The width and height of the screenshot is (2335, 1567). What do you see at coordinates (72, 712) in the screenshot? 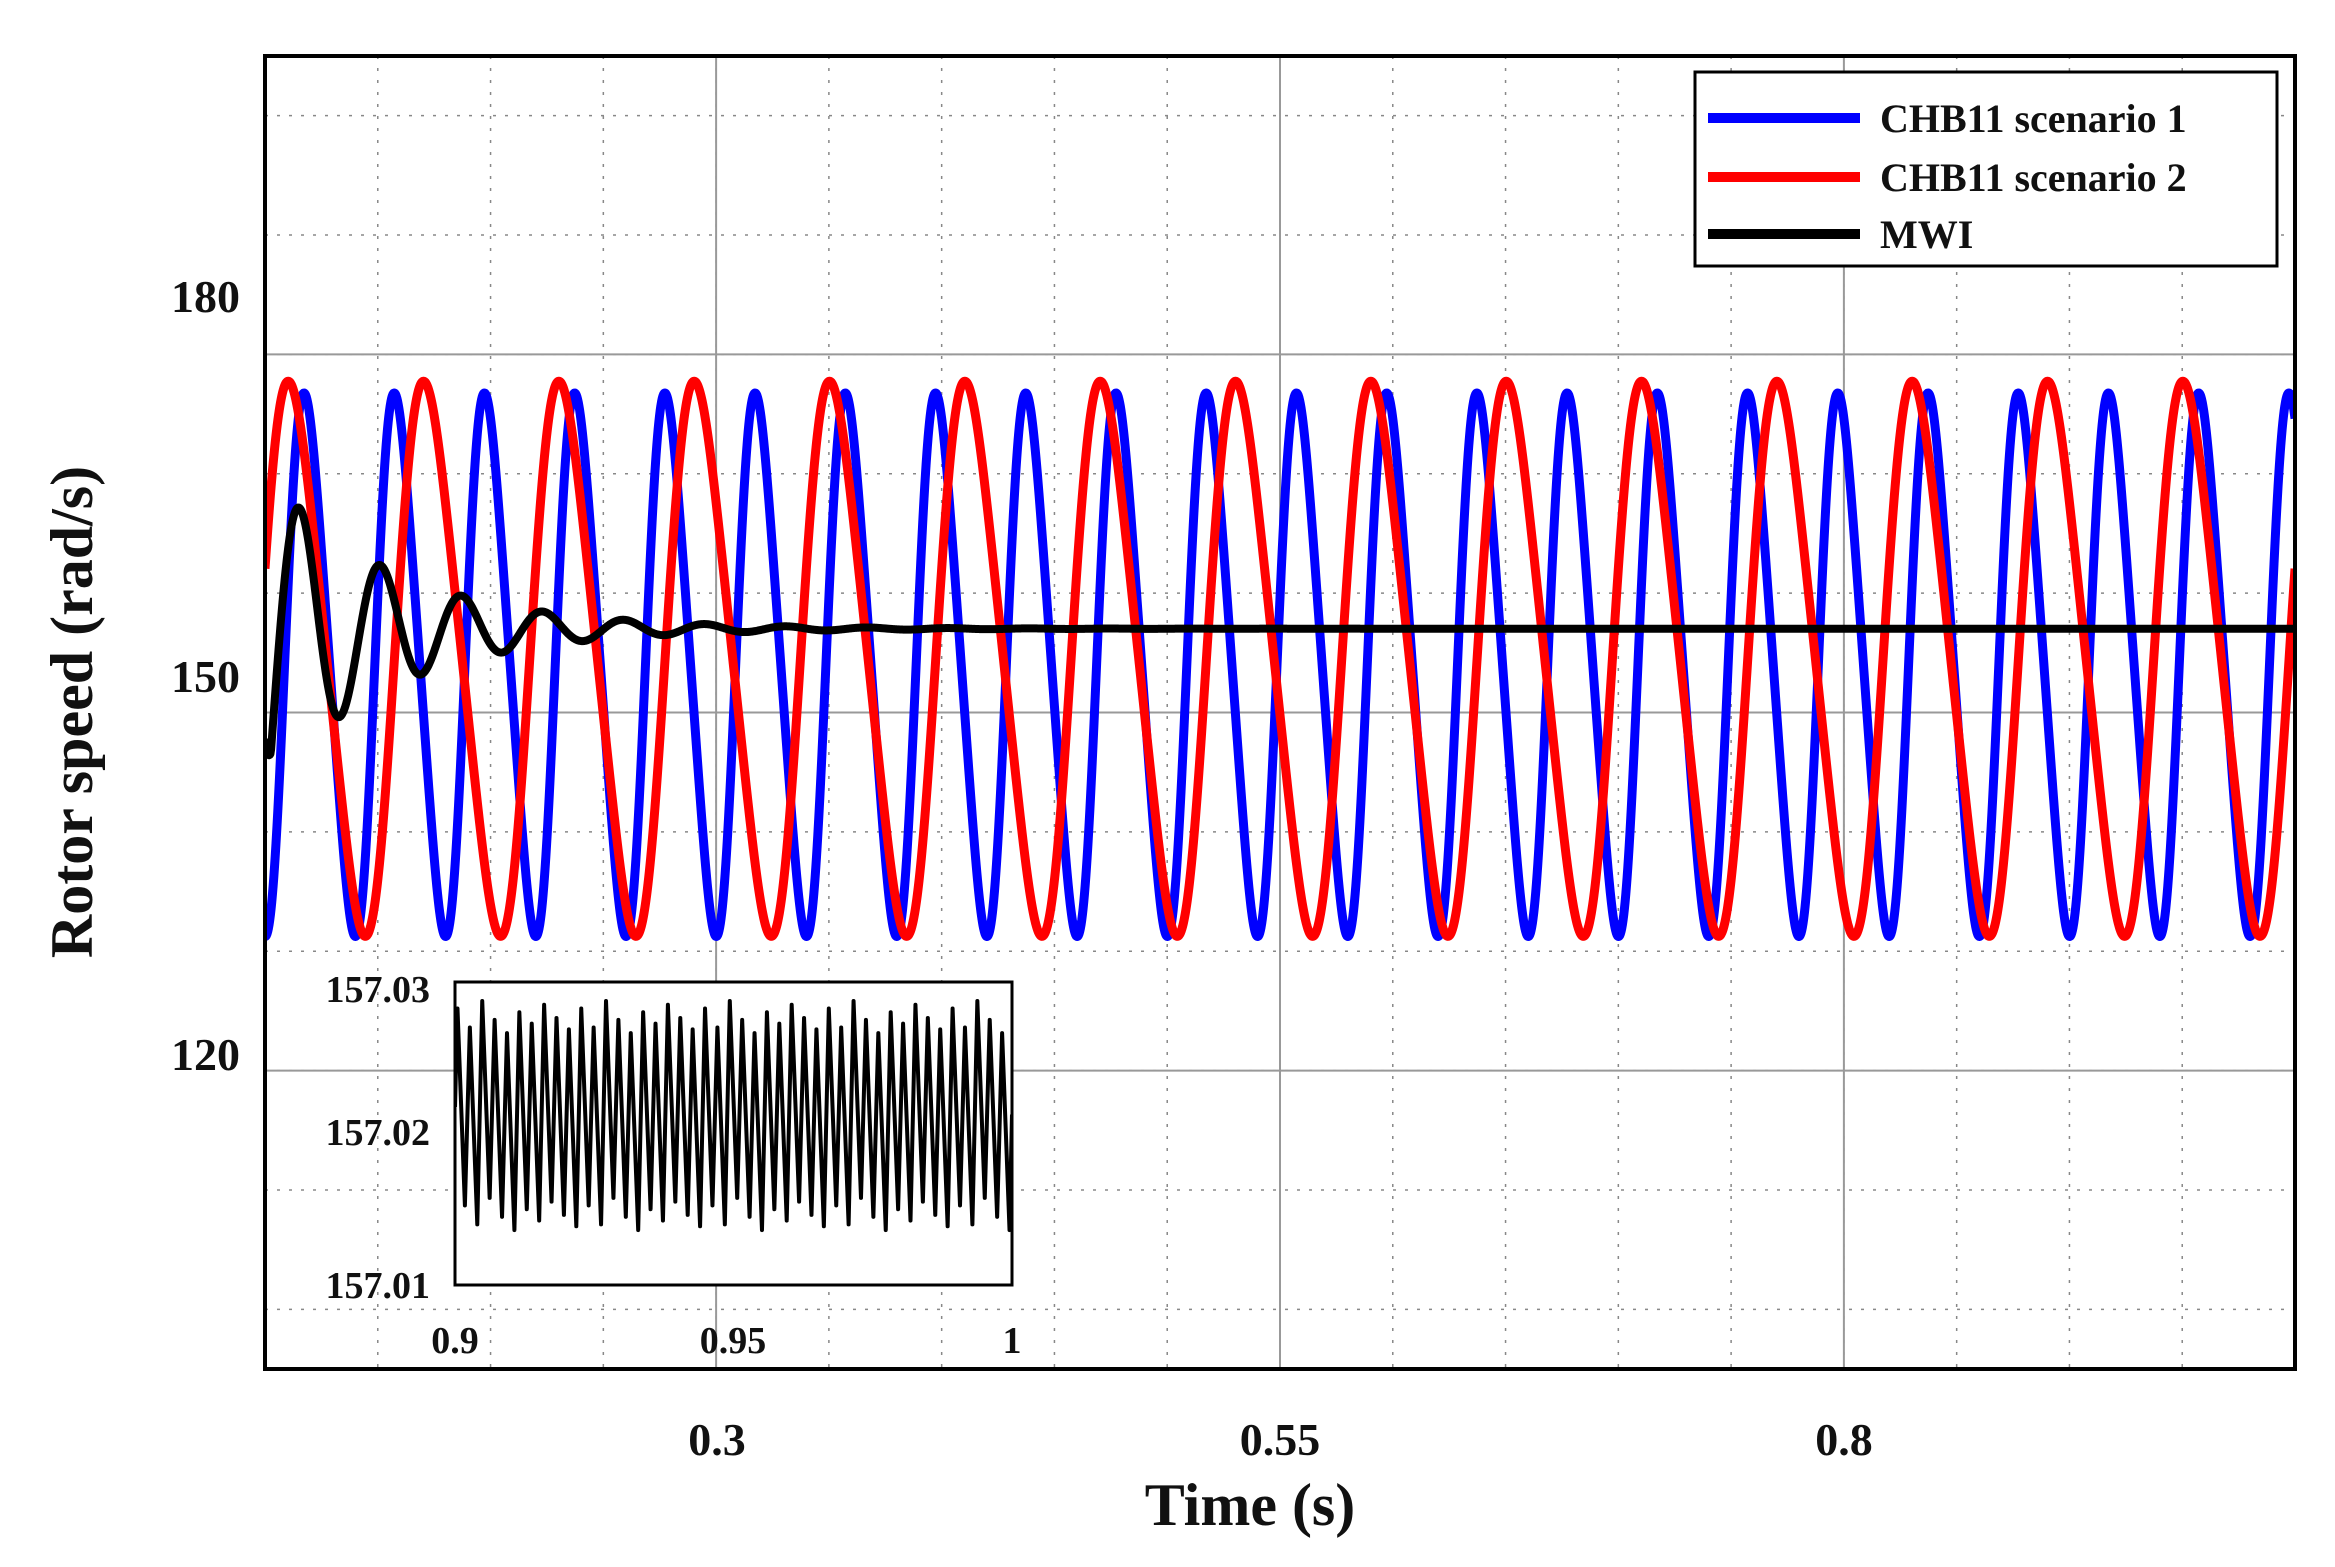
I see `y-axis-title: Rotor speed (rad/s)` at bounding box center [72, 712].